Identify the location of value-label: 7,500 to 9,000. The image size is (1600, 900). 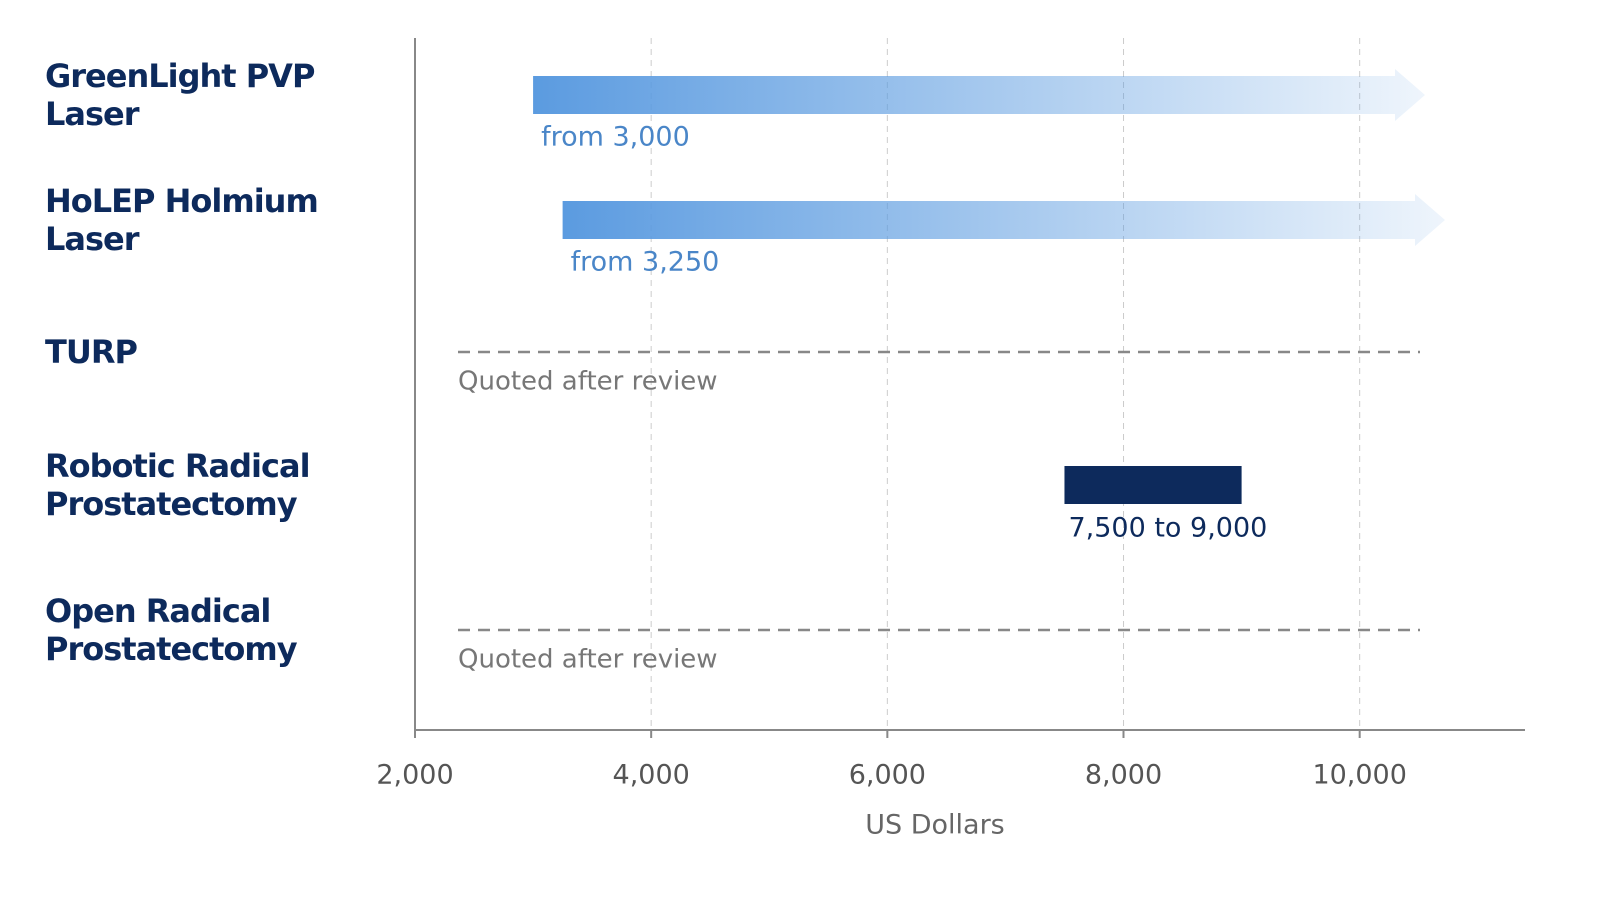
(1167, 528).